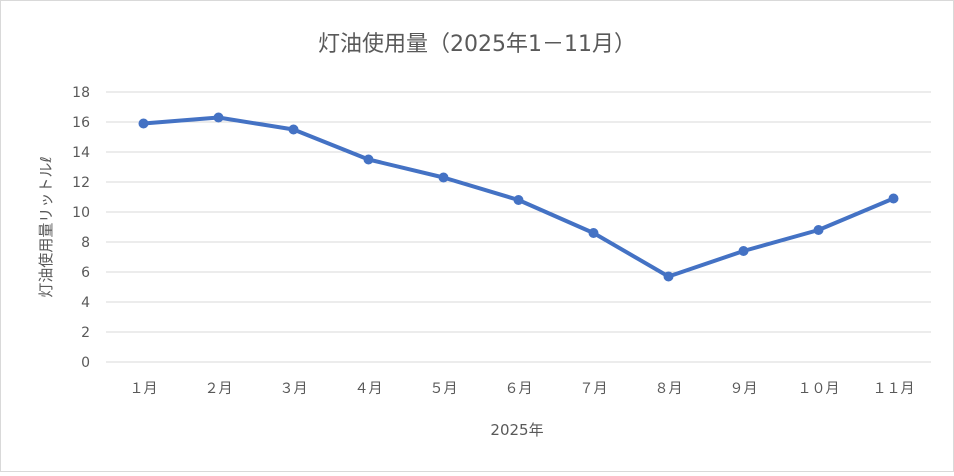  What do you see at coordinates (85, 333) in the screenshot?
I see `y-tick-label: 2` at bounding box center [85, 333].